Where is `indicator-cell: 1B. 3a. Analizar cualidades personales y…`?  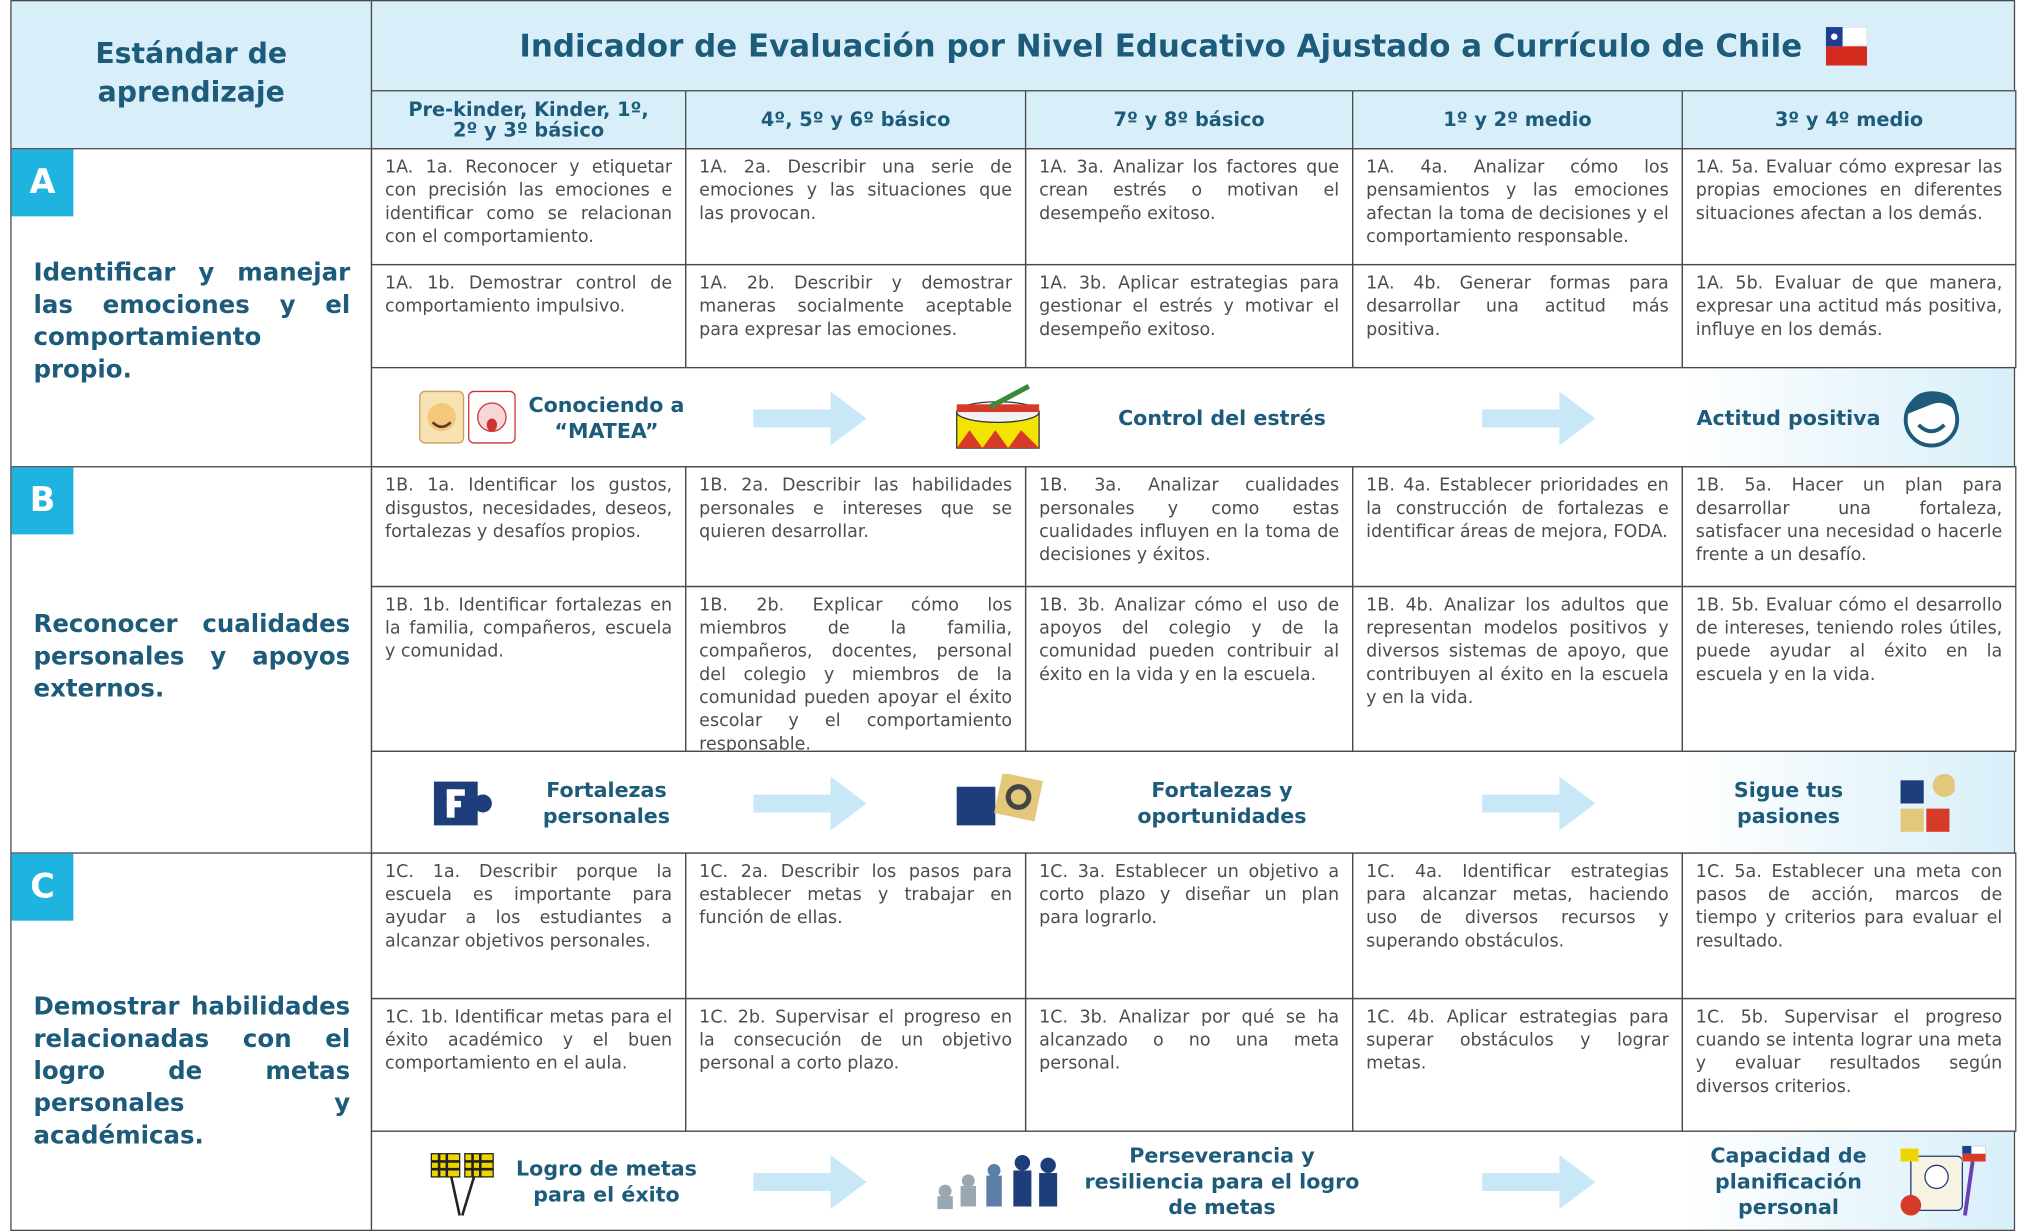 indicator-cell: 1B. 3a. Analizar cualidades personales y… is located at coordinates (1189, 527).